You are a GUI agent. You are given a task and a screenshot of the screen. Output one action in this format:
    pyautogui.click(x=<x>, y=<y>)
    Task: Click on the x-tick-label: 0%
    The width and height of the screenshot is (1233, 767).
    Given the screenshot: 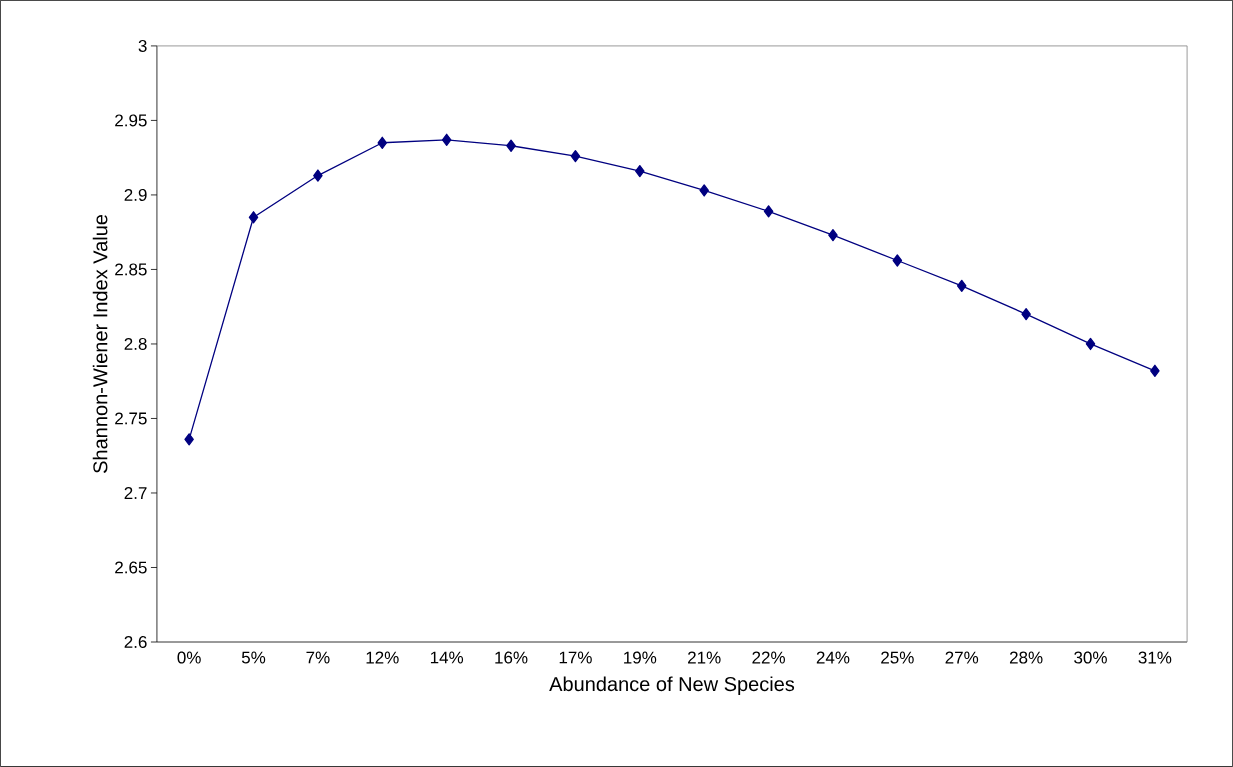 What is the action you would take?
    pyautogui.click(x=189, y=657)
    